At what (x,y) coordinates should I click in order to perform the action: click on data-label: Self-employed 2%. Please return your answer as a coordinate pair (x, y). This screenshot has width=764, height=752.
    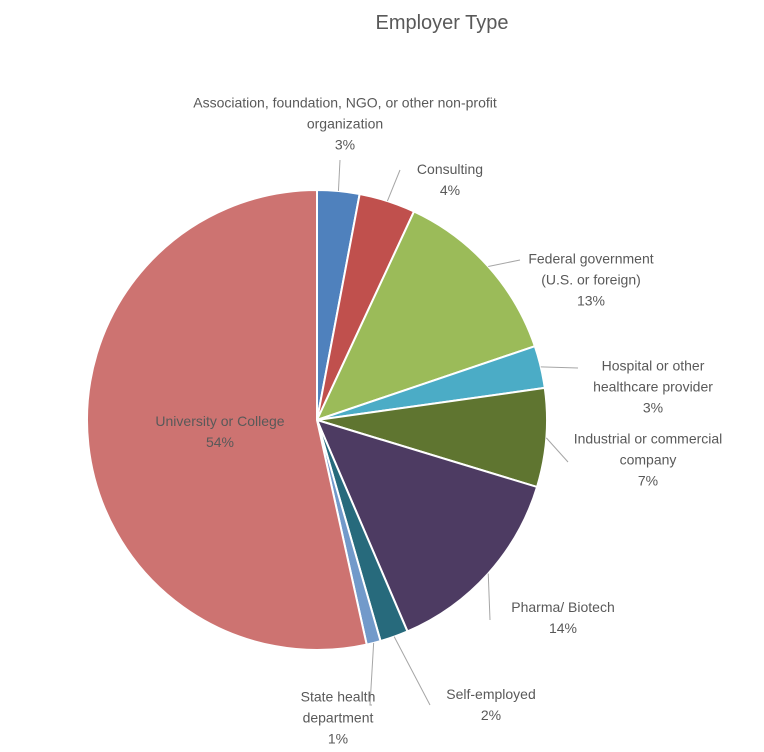
    Looking at the image, I should click on (491, 705).